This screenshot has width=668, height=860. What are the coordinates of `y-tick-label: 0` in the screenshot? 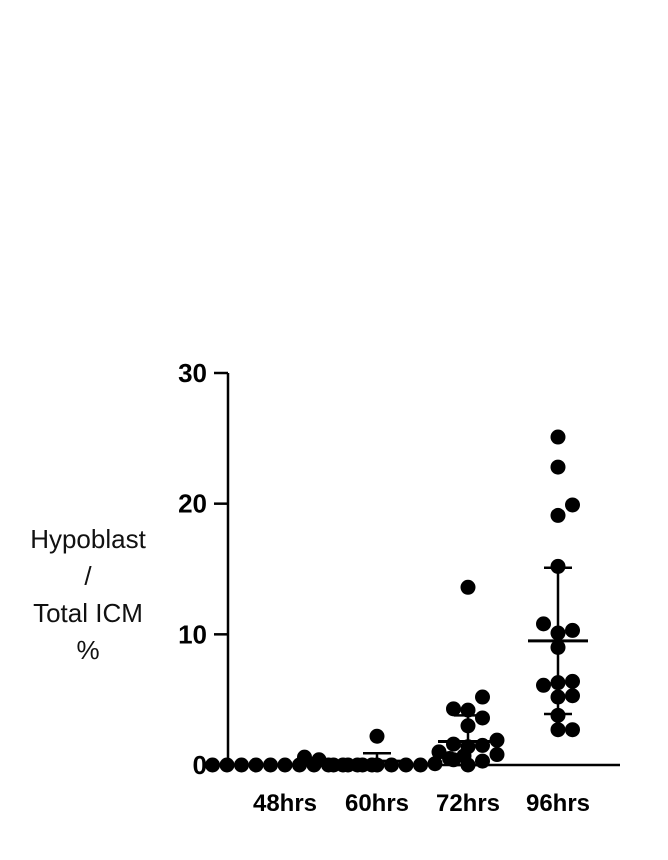 It's located at (200, 765).